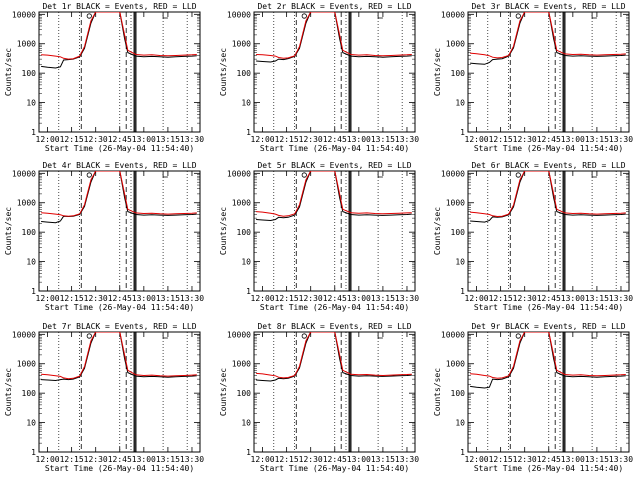  I want to click on chart-title: Det 7r BLACK = Events, RED = LLD, so click(119, 326).